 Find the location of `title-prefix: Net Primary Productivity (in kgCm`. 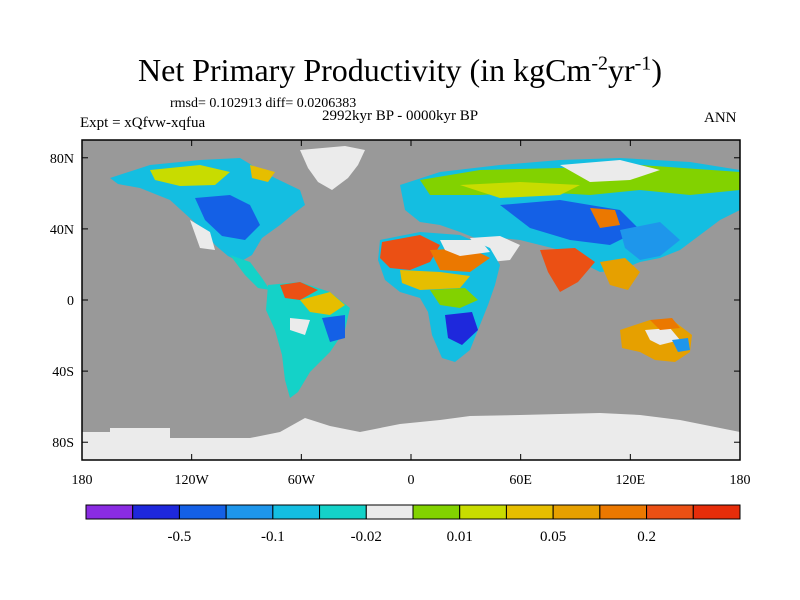

title-prefix: Net Primary Productivity (in kgCm is located at coordinates (365, 70).